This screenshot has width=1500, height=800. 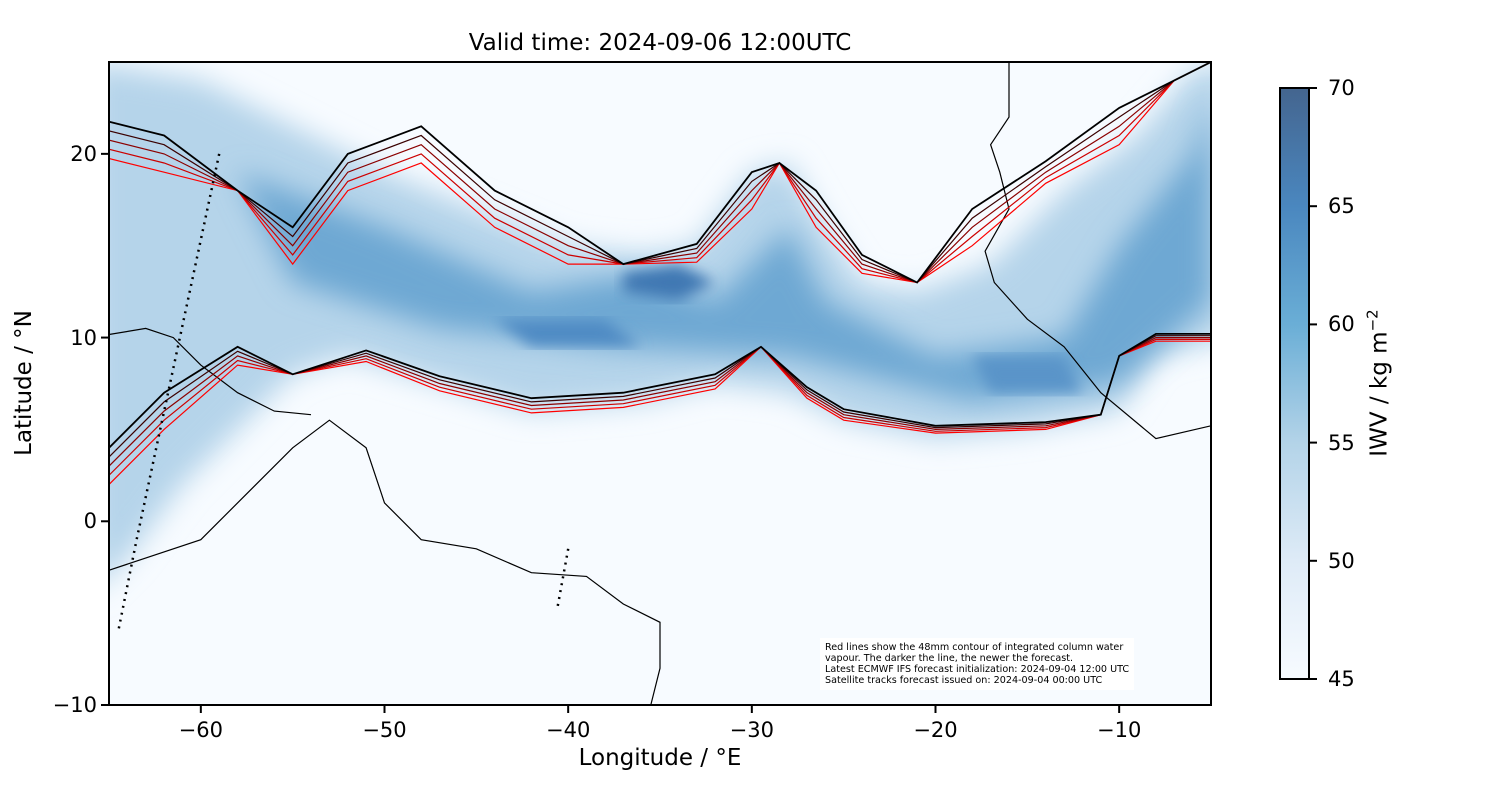 What do you see at coordinates (83, 153) in the screenshot?
I see `y-tick-label: 20` at bounding box center [83, 153].